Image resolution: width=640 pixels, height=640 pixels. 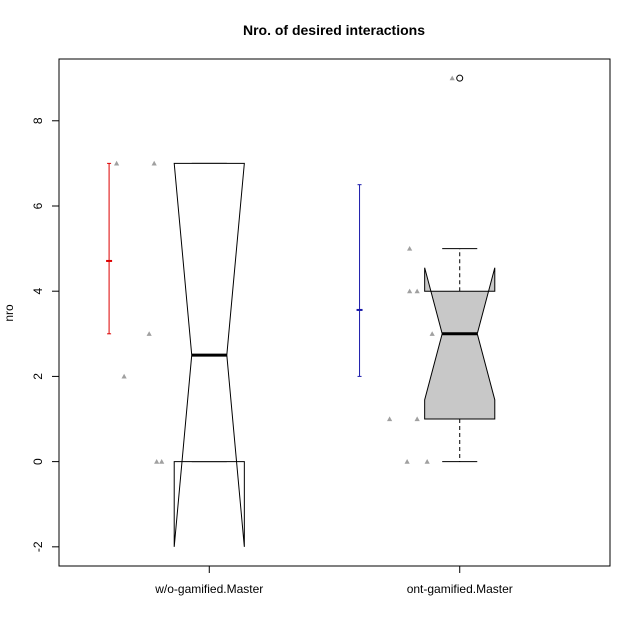 I want to click on y-tick-label: -2, so click(x=38, y=546).